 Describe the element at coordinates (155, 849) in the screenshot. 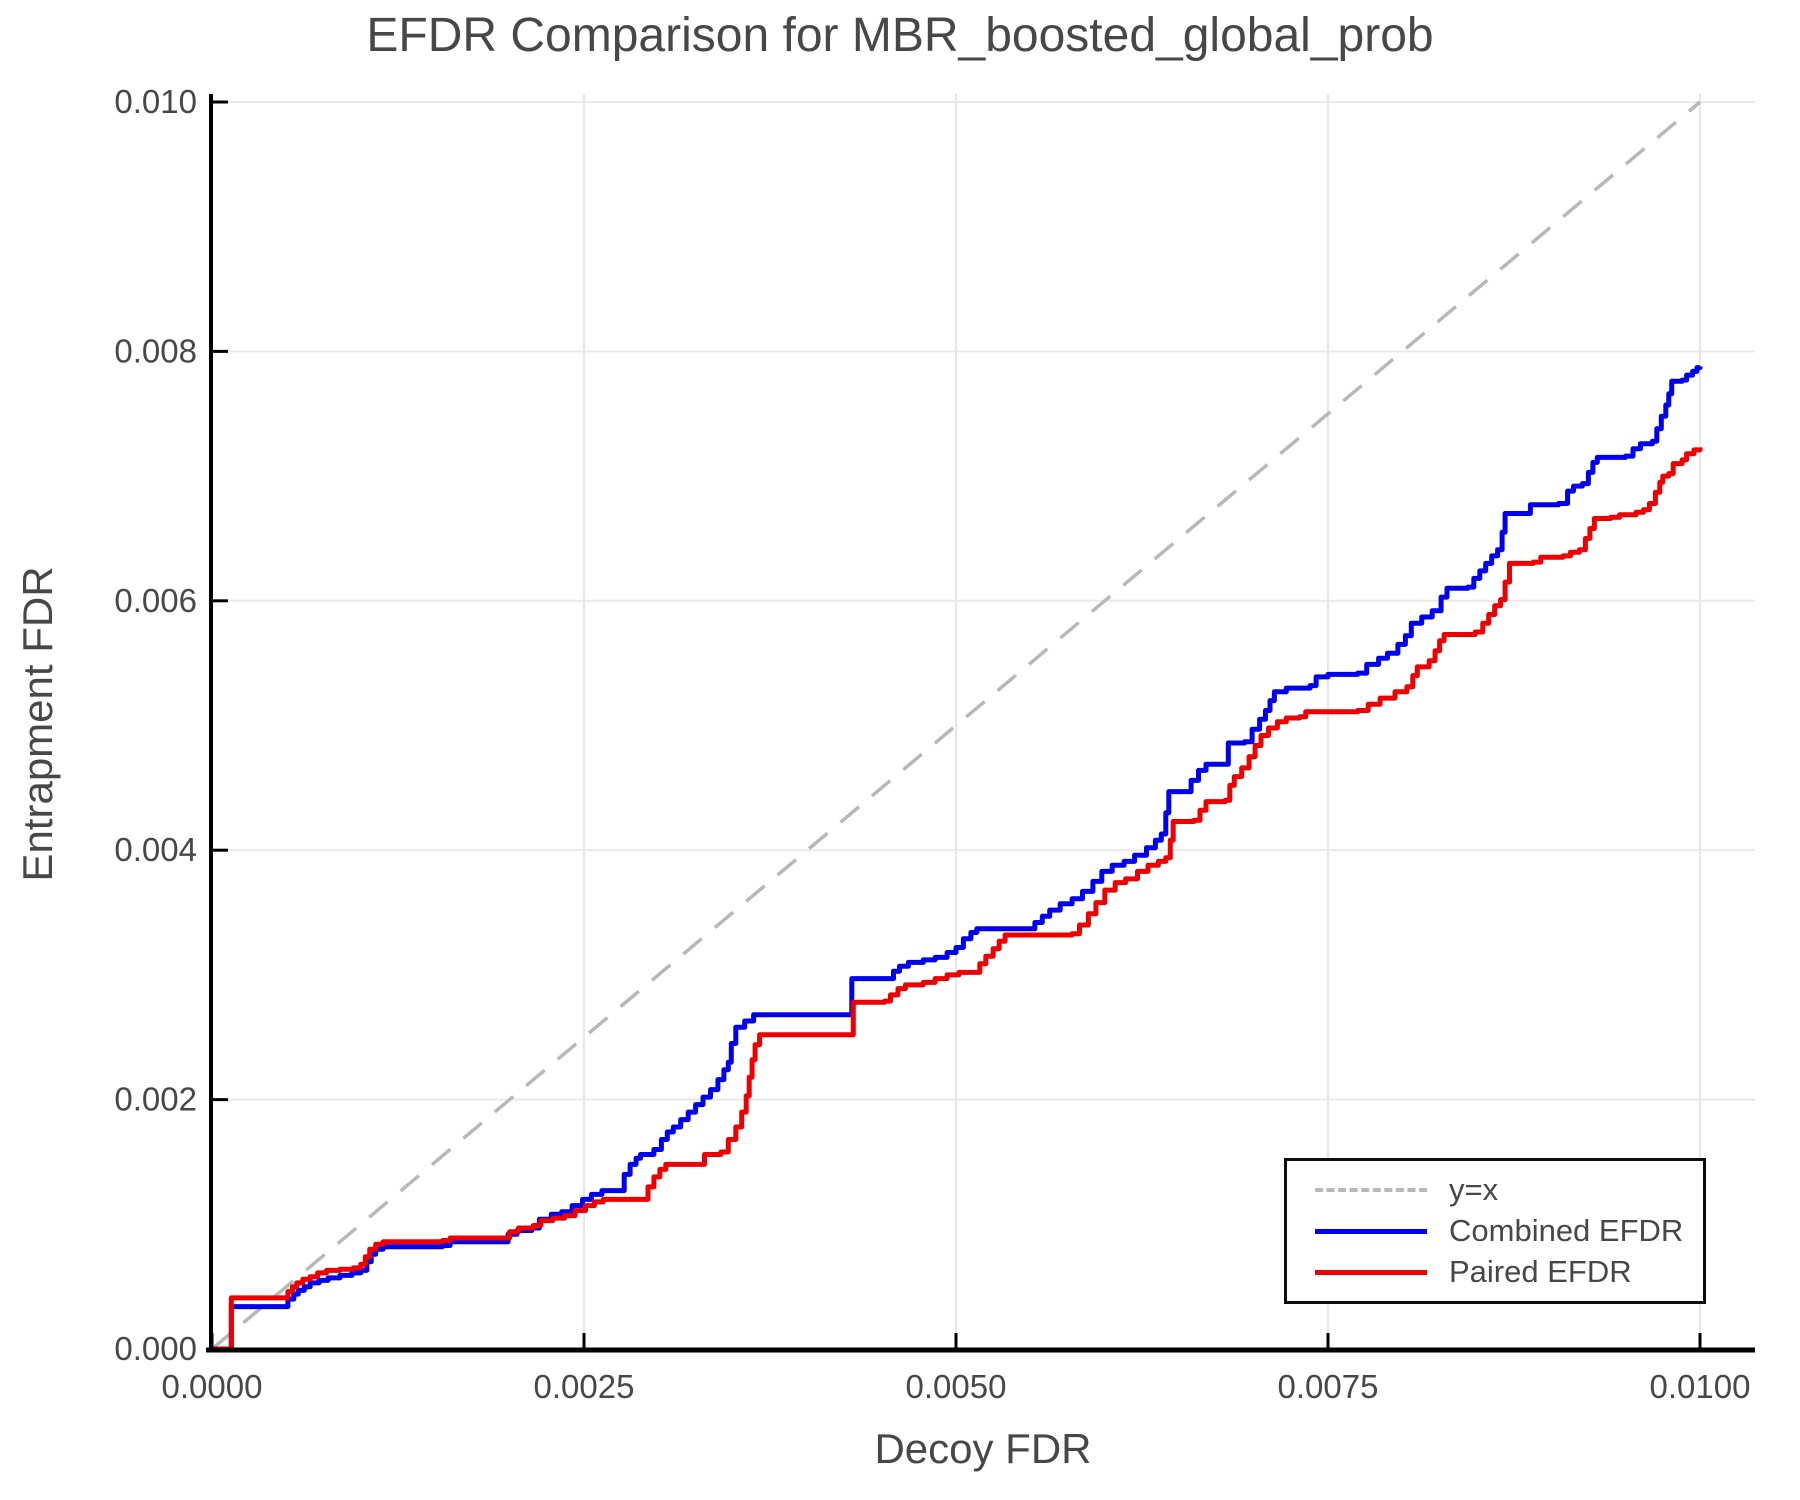

I see `y-tick-label: 0.004` at that location.